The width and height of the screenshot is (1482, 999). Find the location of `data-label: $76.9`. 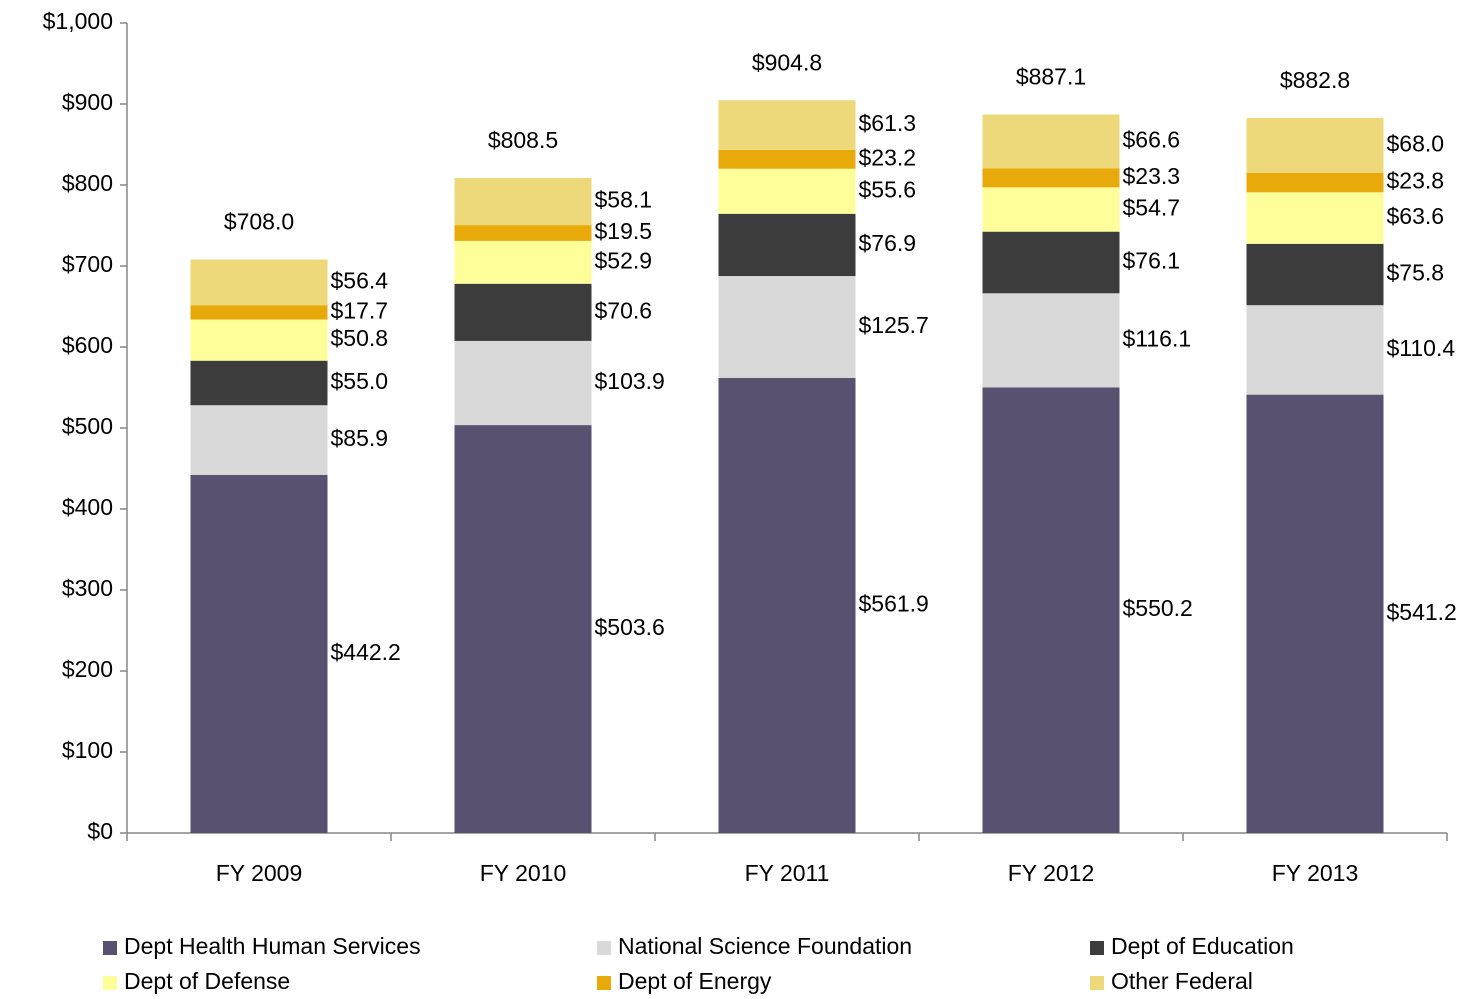

data-label: $76.9 is located at coordinates (888, 243).